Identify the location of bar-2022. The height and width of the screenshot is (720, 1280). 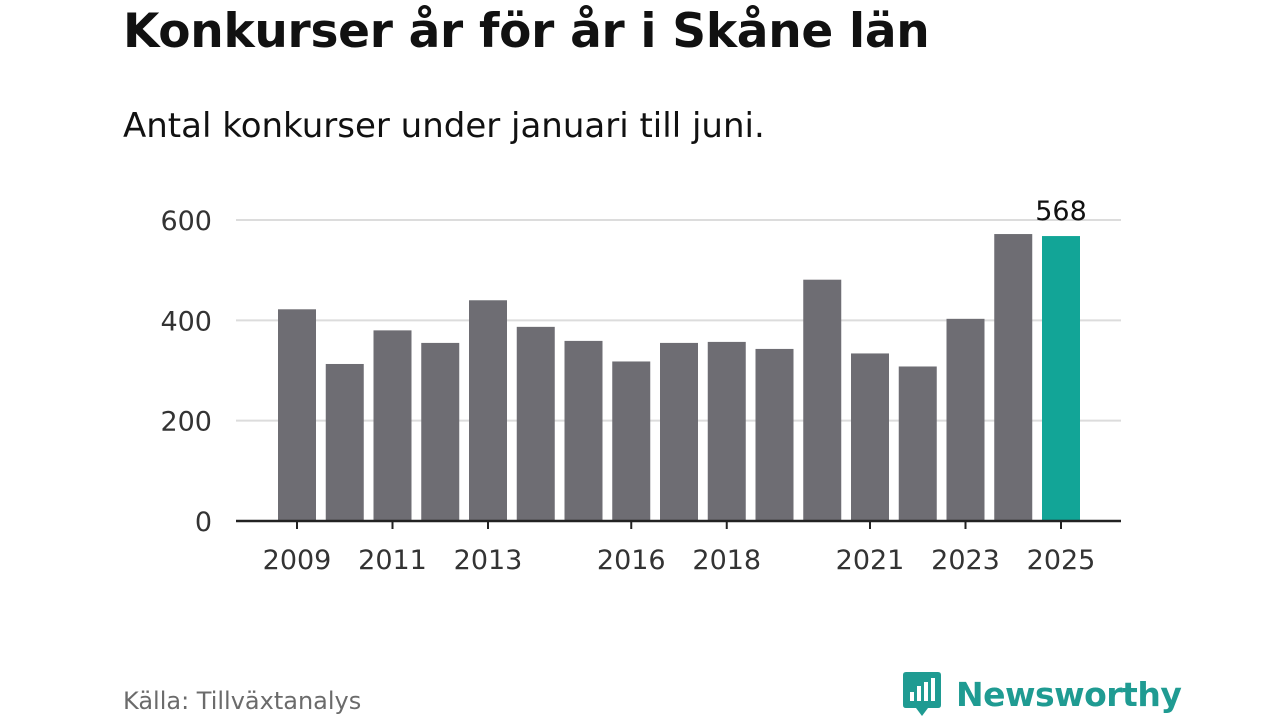
(917, 443).